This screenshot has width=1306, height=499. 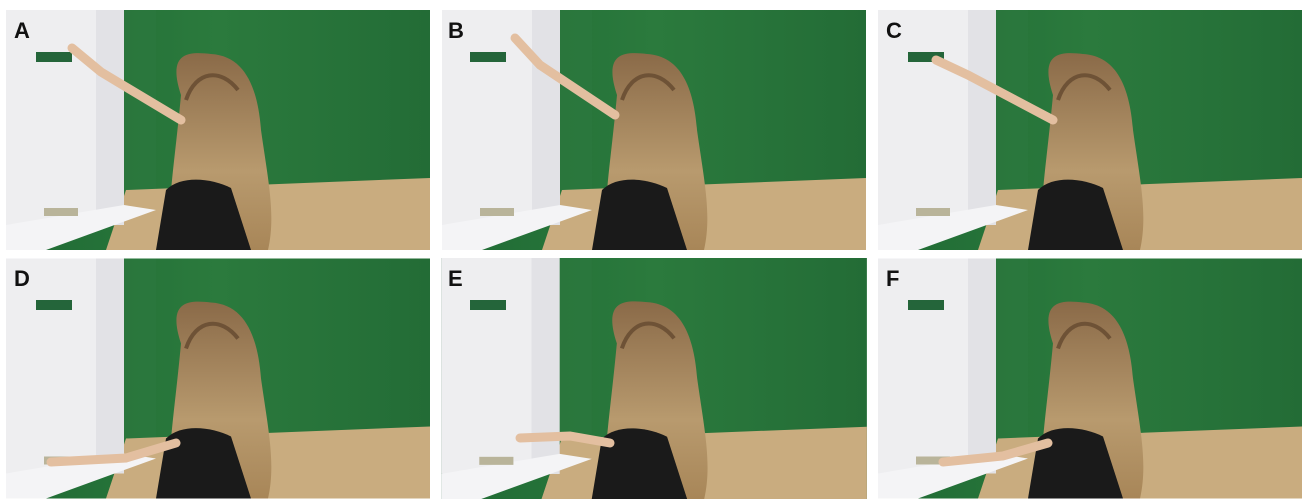 I want to click on panel-label: E, so click(x=455, y=278).